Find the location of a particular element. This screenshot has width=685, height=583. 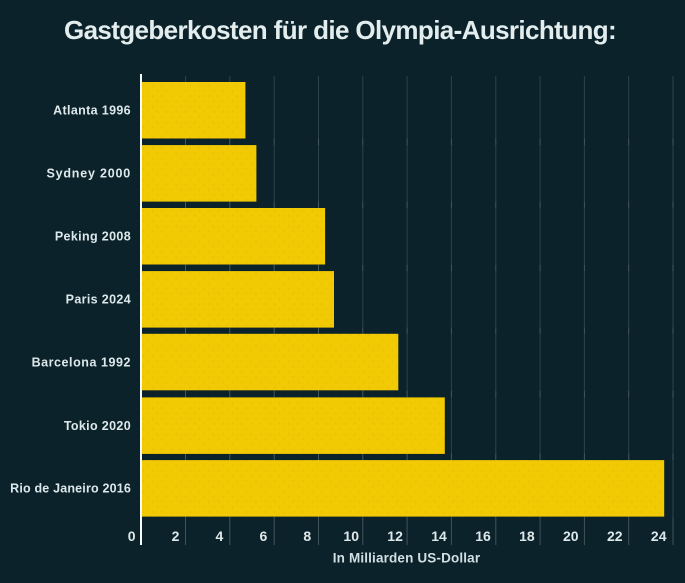

svg-text: 0 is located at coordinates (132, 536).